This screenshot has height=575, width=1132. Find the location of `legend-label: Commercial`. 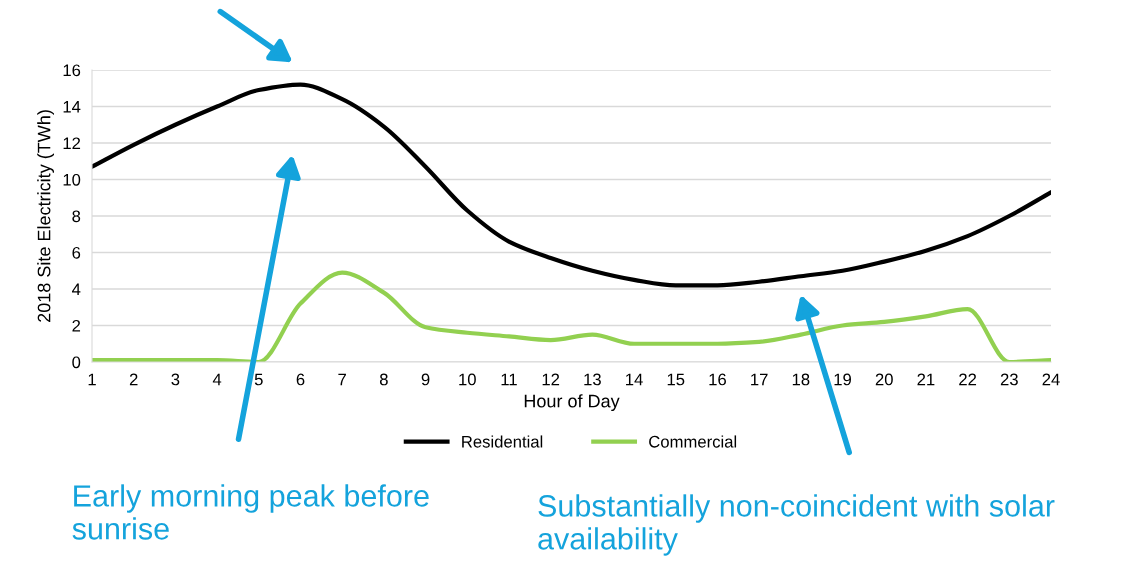

legend-label: Commercial is located at coordinates (693, 441).